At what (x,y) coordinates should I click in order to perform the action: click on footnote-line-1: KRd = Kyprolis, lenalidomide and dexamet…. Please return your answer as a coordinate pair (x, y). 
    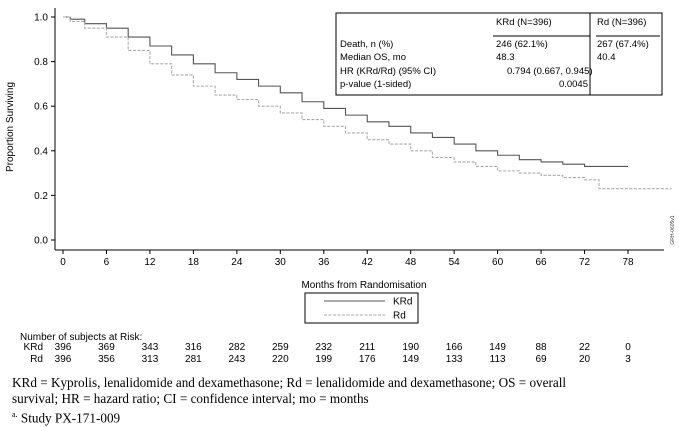
    Looking at the image, I should click on (289, 382).